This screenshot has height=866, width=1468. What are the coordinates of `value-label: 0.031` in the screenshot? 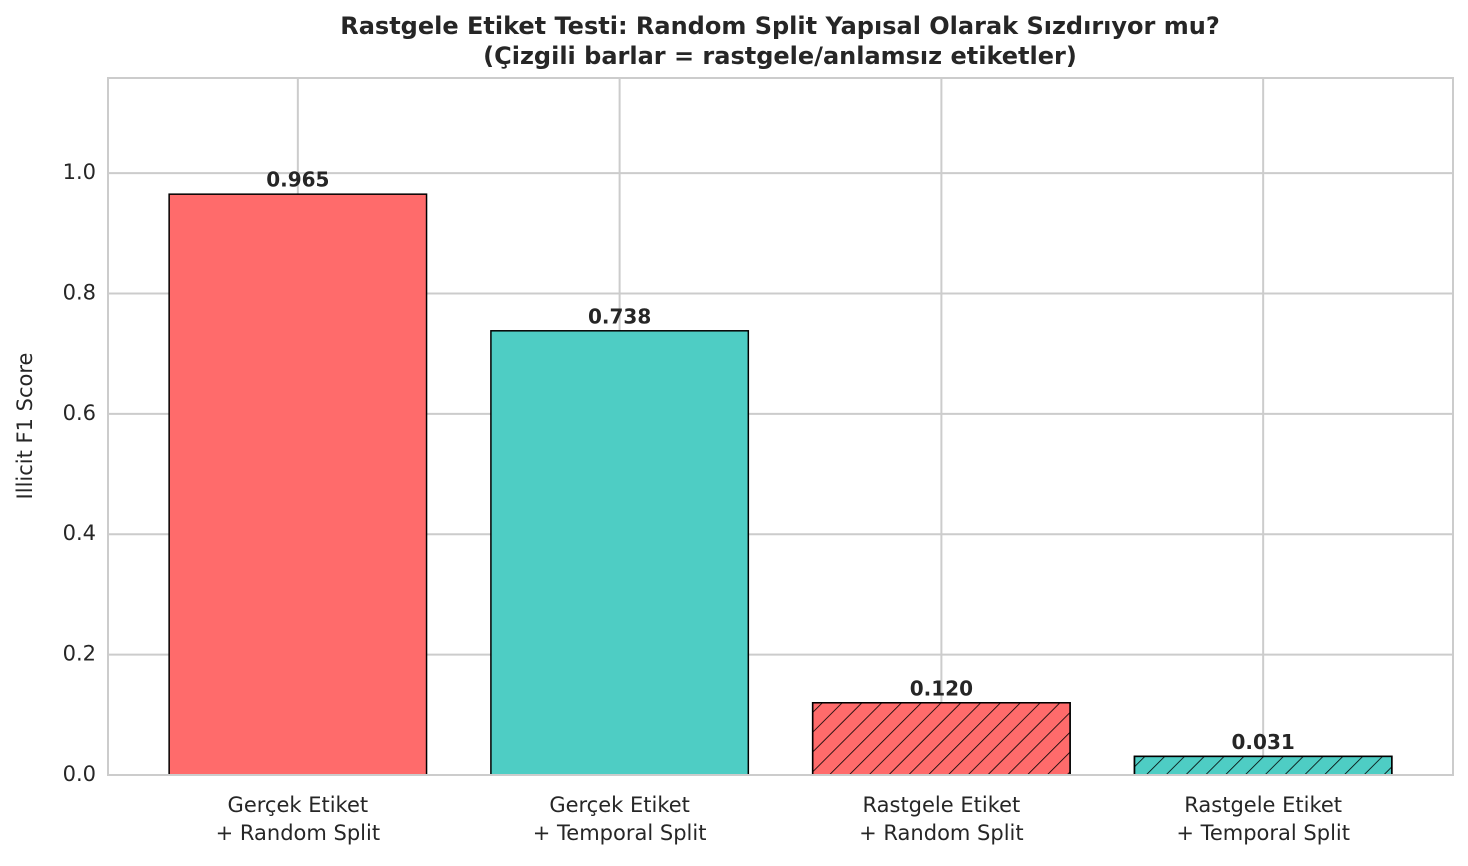 It's located at (1263, 742).